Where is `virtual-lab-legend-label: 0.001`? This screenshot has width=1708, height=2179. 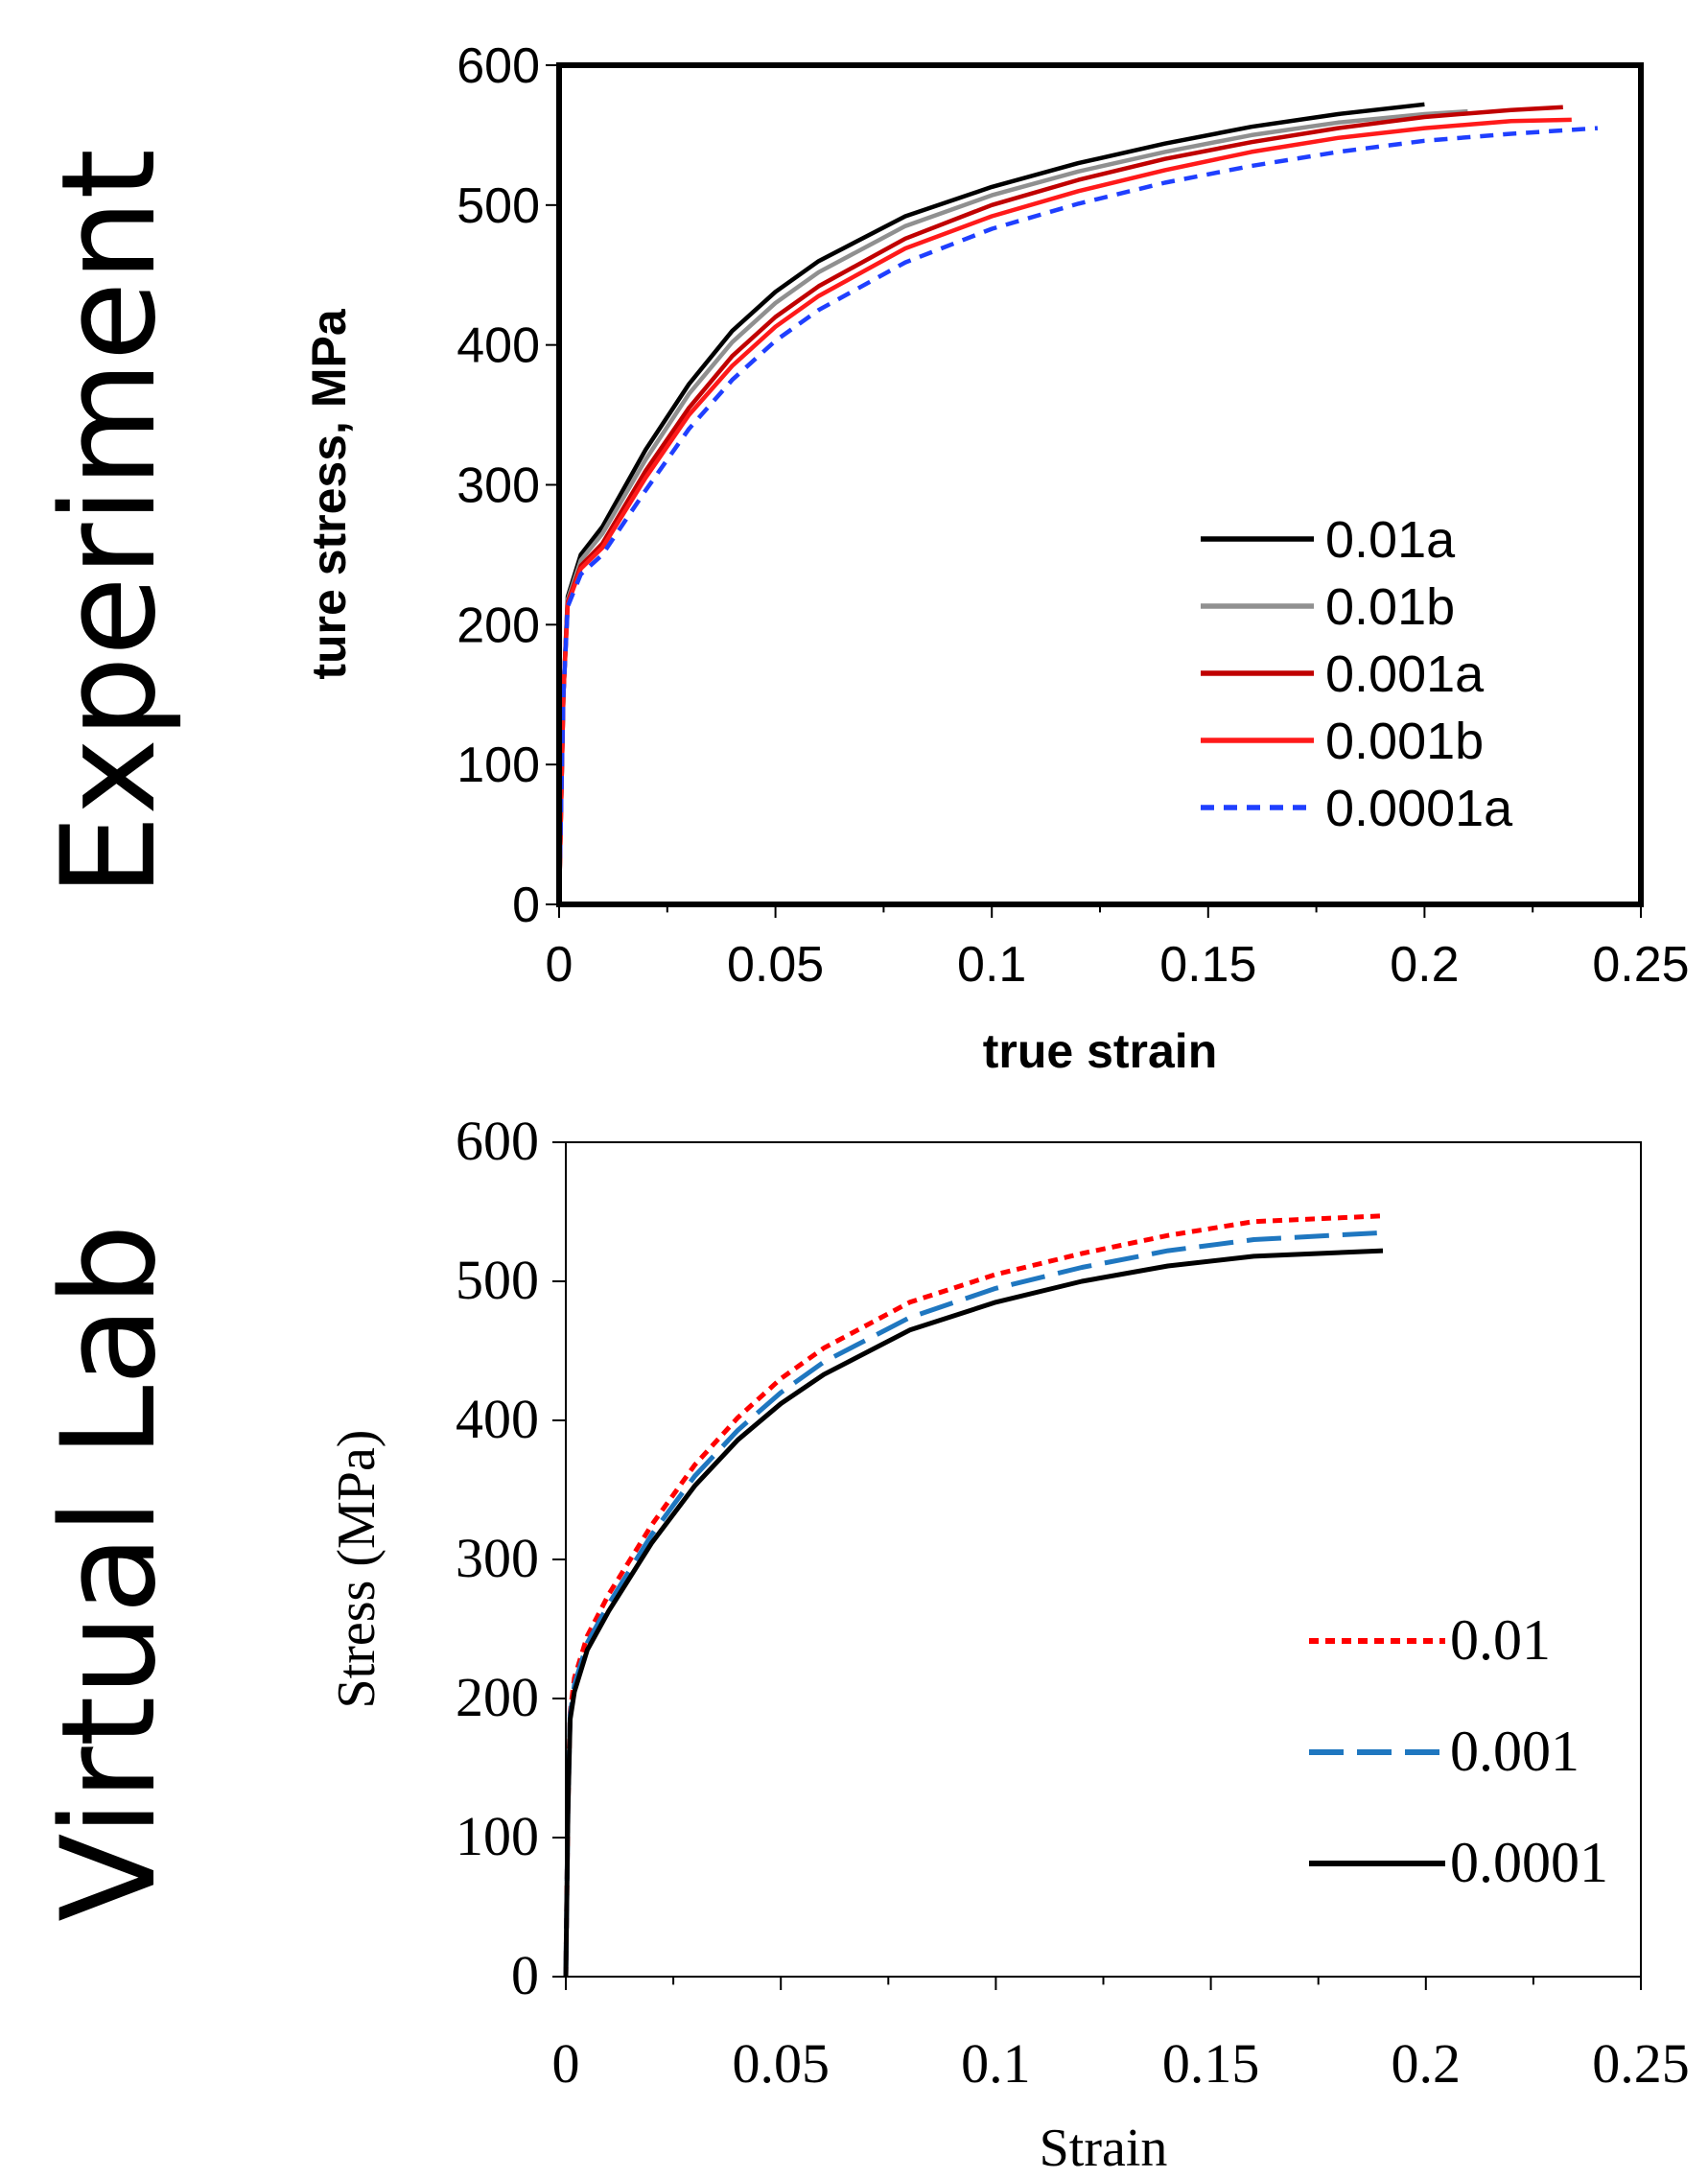
virtual-lab-legend-label: 0.001 is located at coordinates (1515, 1752).